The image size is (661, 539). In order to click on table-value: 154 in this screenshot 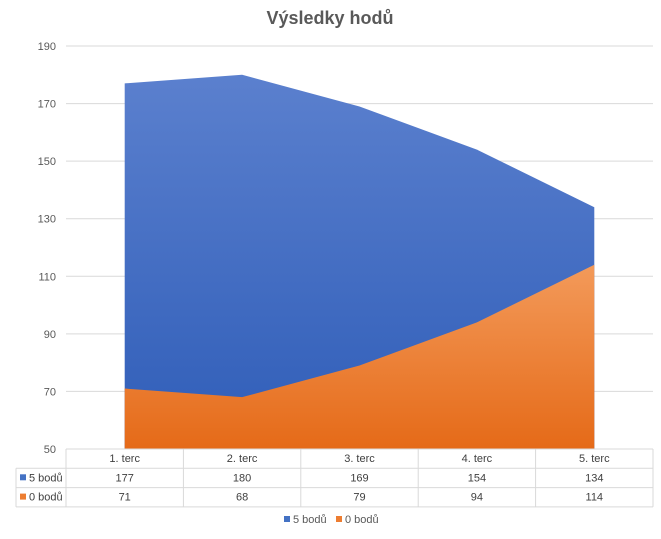, I will do `click(477, 478)`.